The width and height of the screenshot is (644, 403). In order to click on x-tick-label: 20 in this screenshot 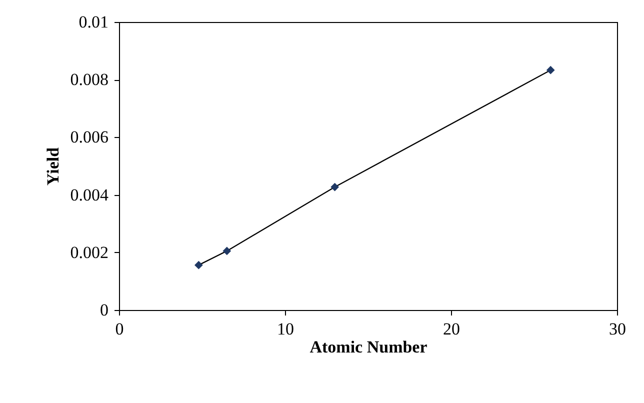, I will do `click(451, 329)`.